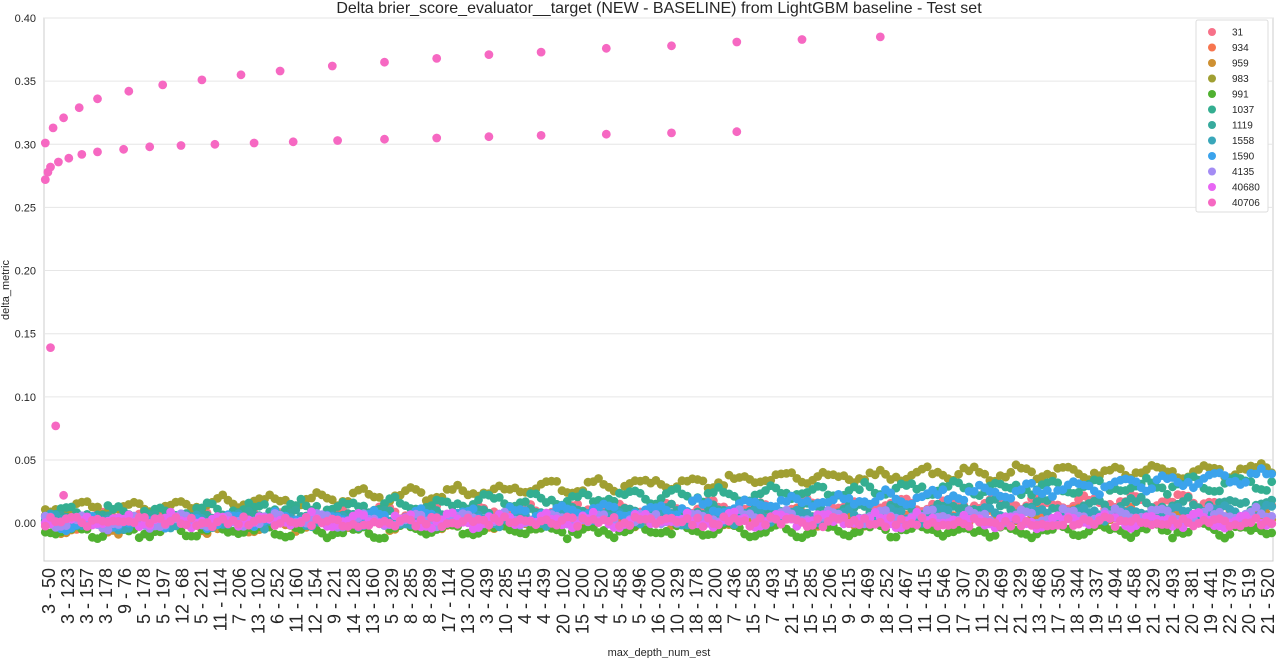  What do you see at coordinates (335, 596) in the screenshot?
I see `x-tick-label: 9 - 221` at bounding box center [335, 596].